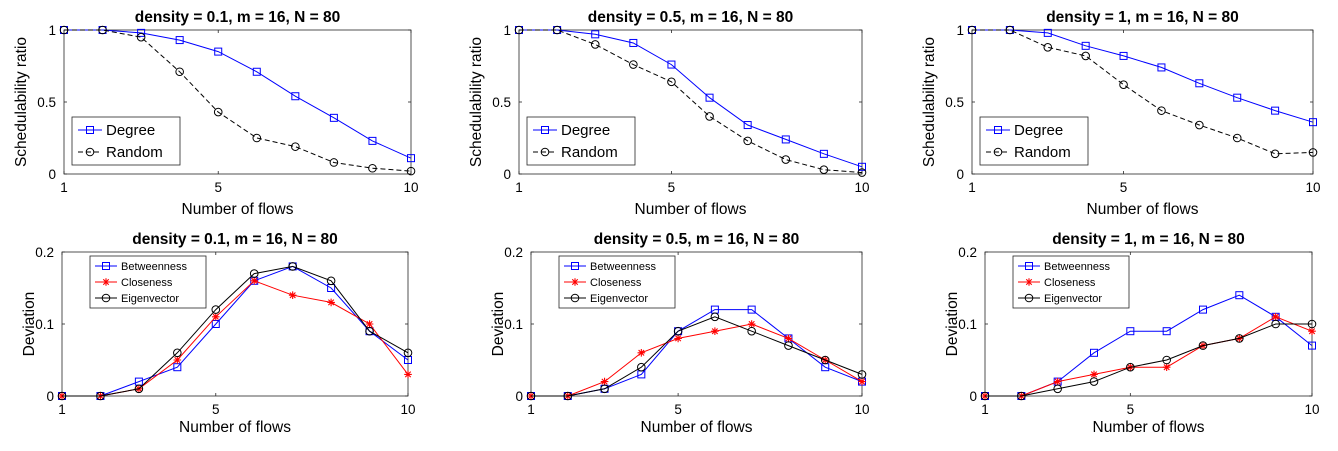 Image resolution: width=1338 pixels, height=451 pixels. I want to click on legend-label: Degree, so click(1038, 130).